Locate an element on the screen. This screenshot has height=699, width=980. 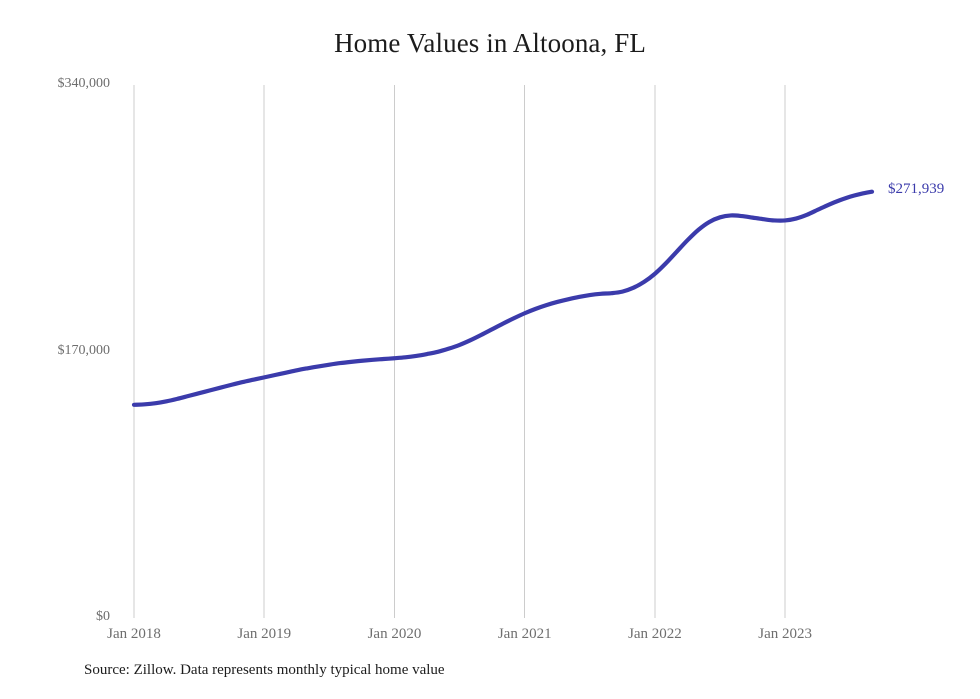
x-axis-tick-label: Jan 2023 is located at coordinates (785, 634).